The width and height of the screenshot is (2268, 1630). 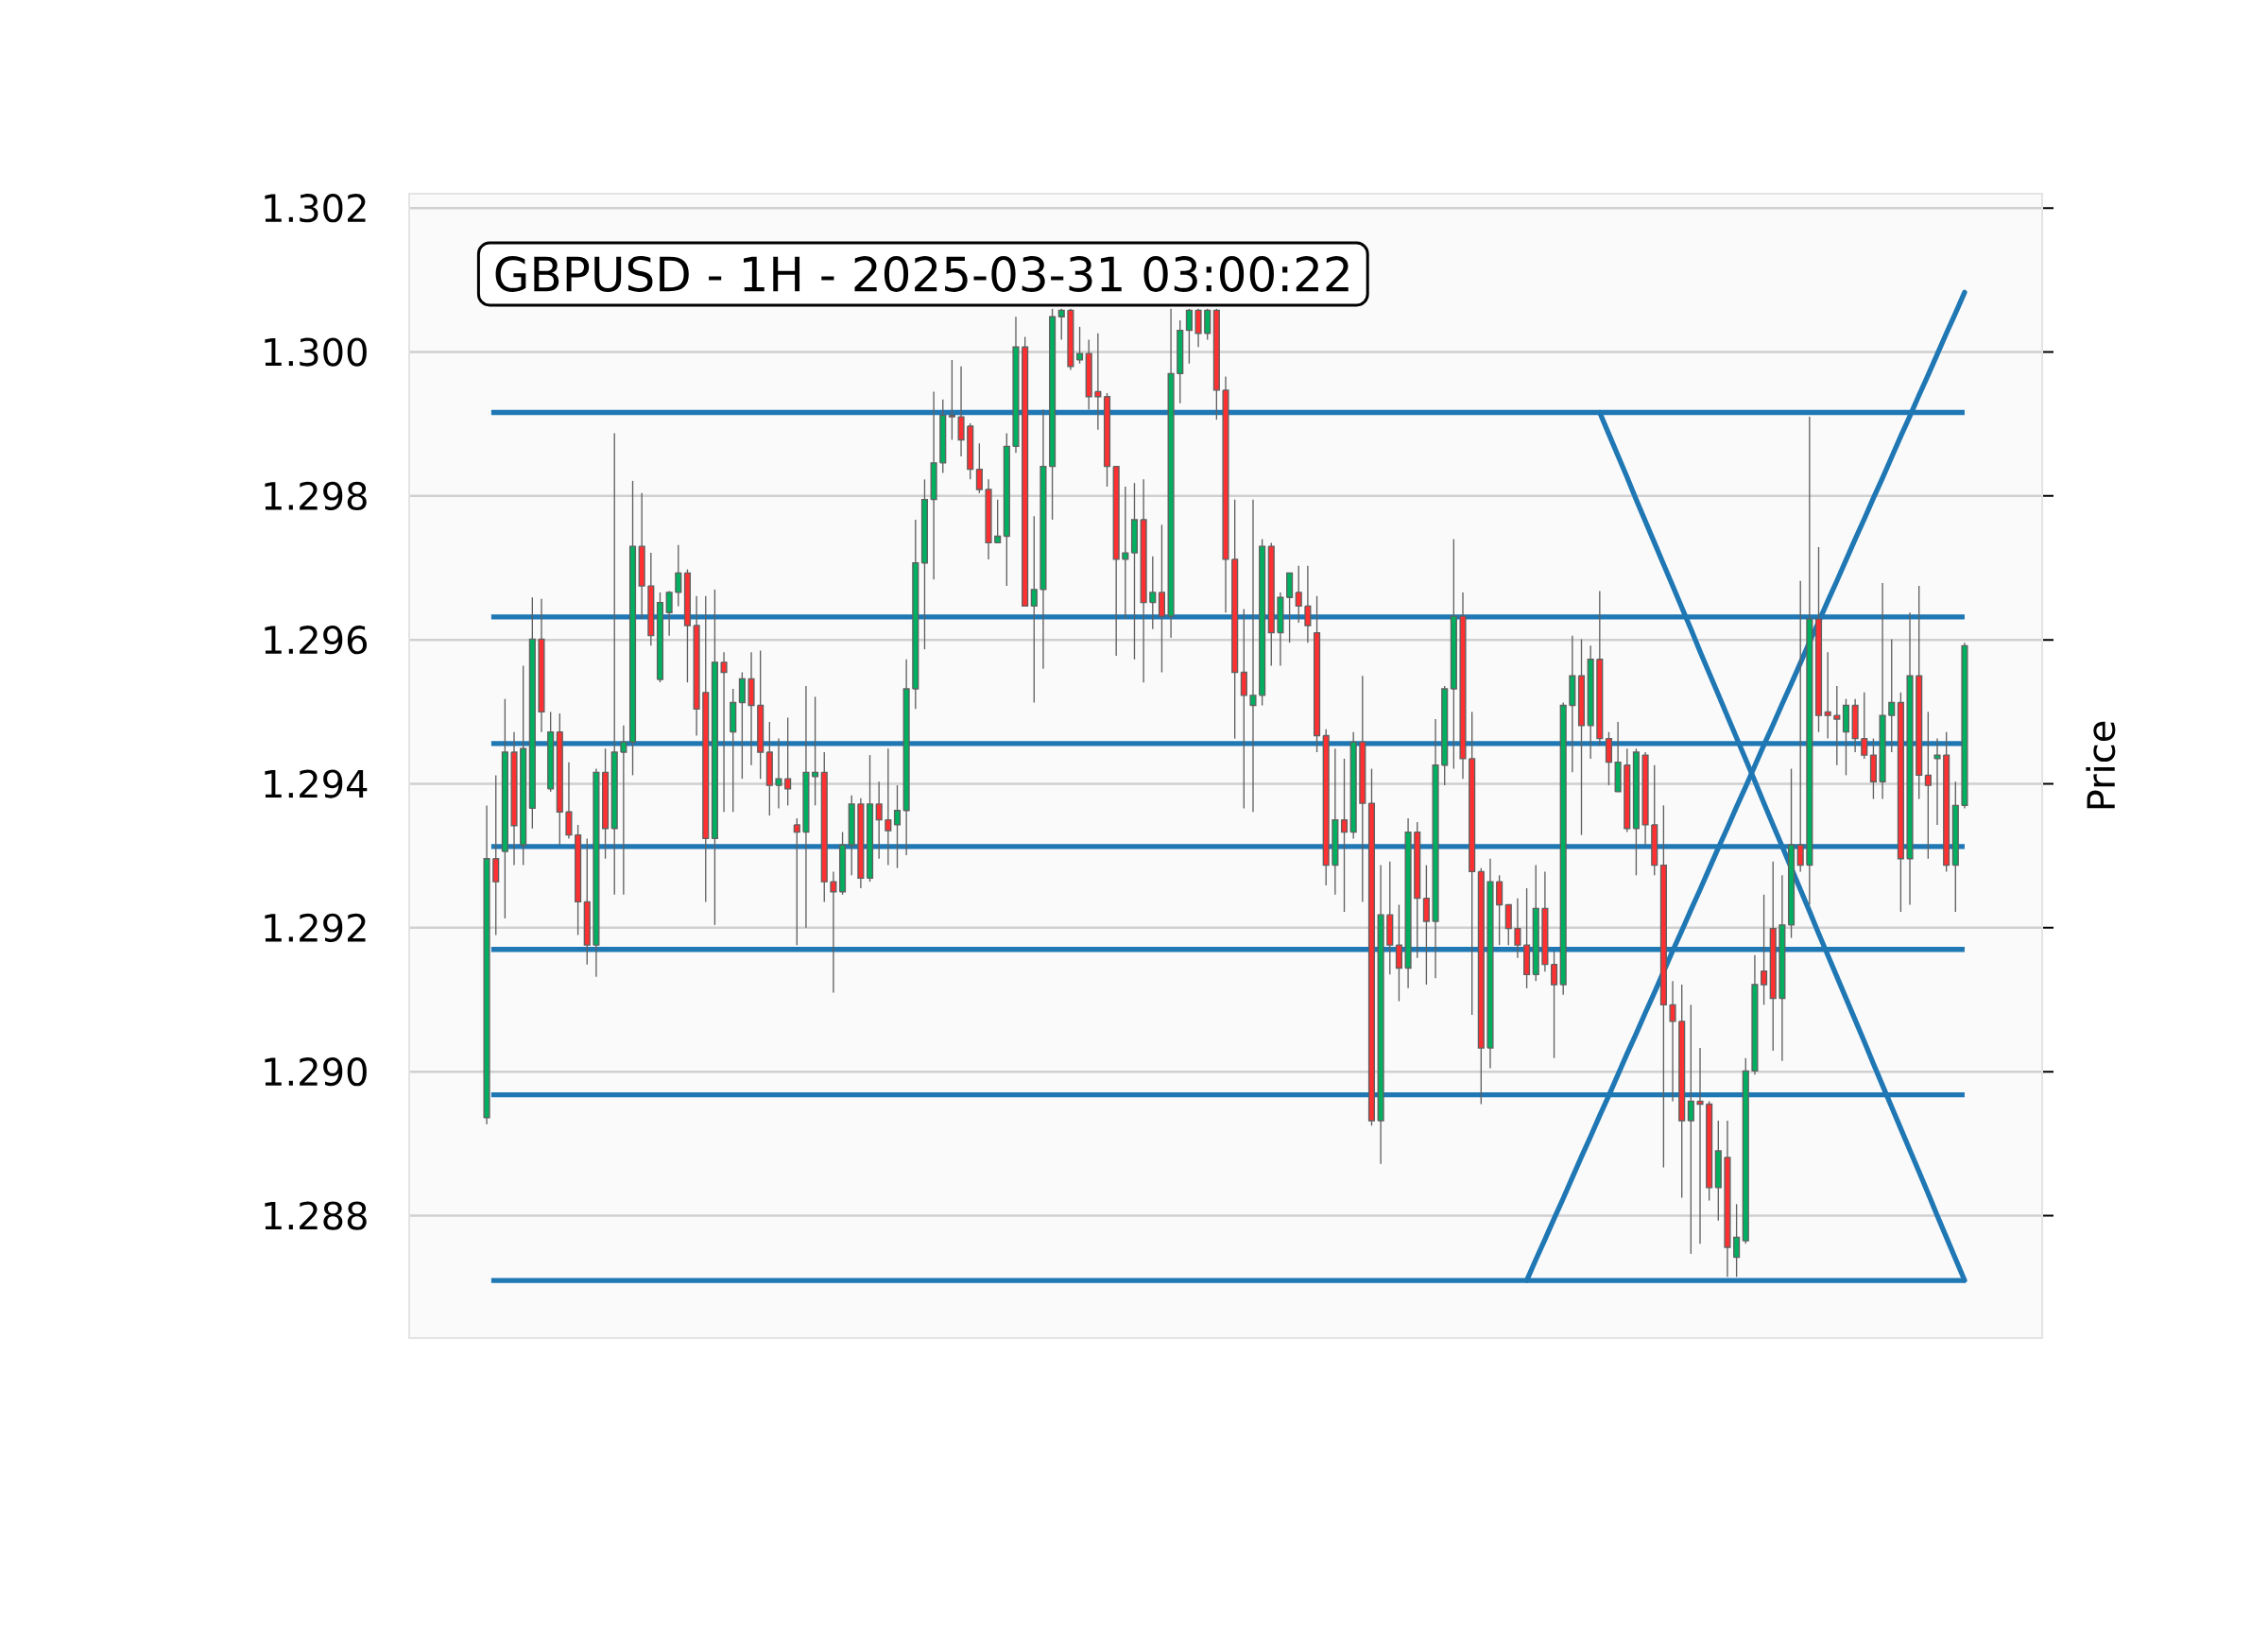 What do you see at coordinates (316, 352) in the screenshot?
I see `y-tick-label: 1.300` at bounding box center [316, 352].